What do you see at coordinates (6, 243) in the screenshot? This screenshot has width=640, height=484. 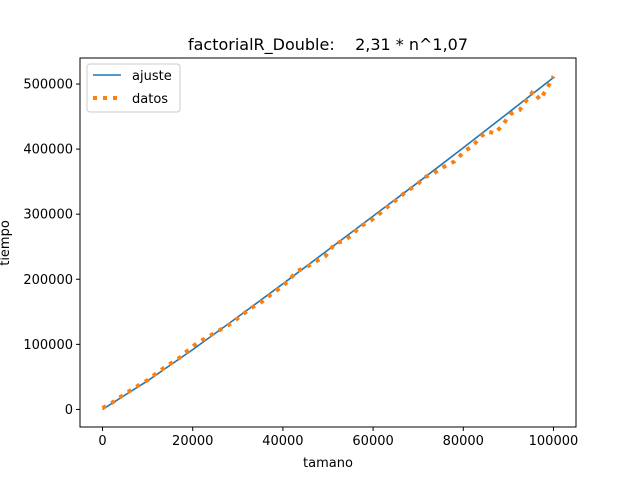 I see `y-axis-label: tiempo` at bounding box center [6, 243].